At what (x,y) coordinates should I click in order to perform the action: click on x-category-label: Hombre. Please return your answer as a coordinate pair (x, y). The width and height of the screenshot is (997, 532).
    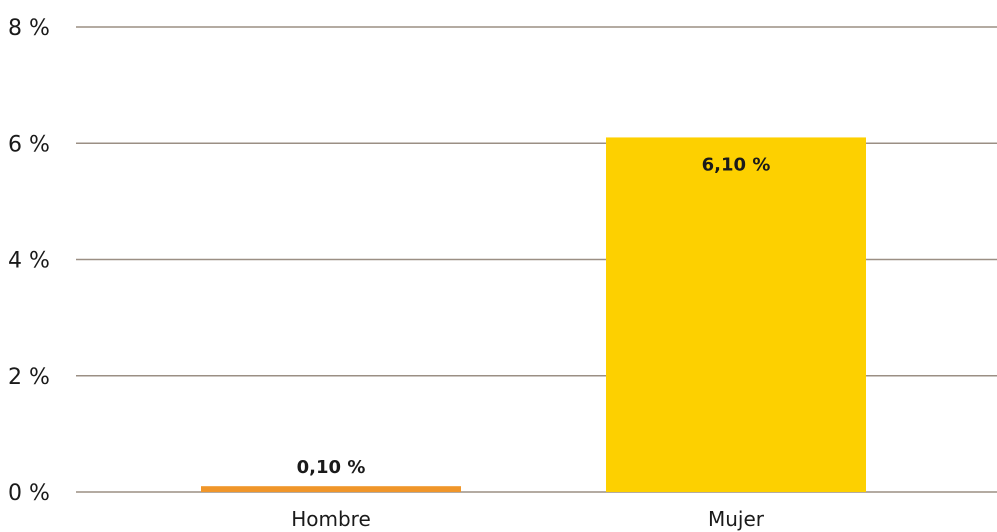
    Looking at the image, I should click on (331, 519).